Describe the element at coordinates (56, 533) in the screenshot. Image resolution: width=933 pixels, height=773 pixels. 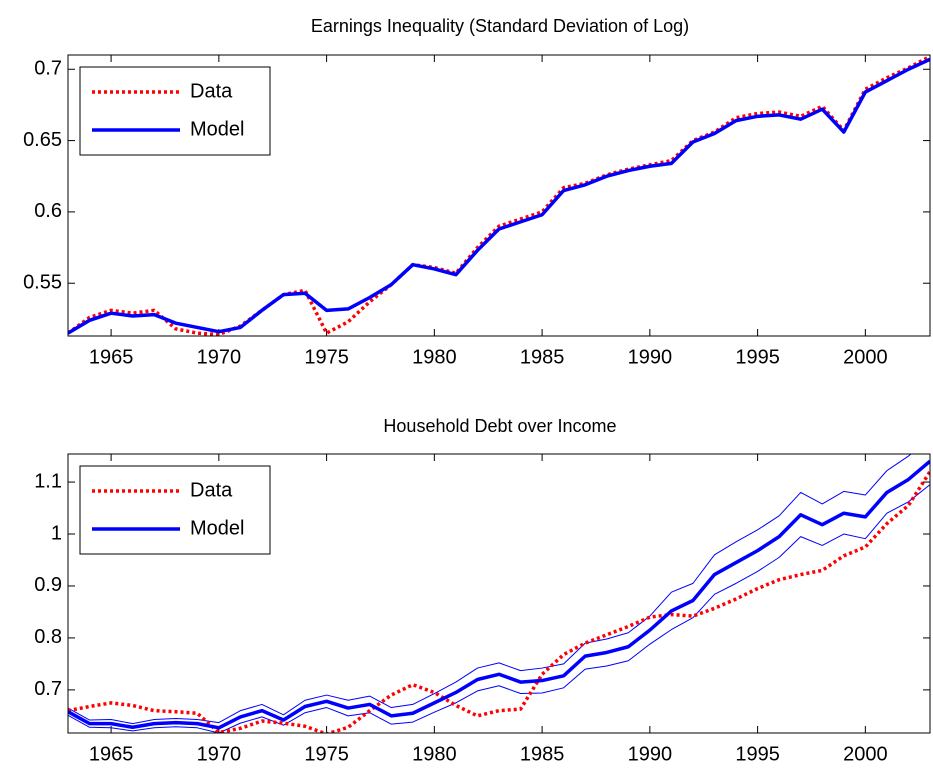
I see `y-tick-label: 1` at that location.